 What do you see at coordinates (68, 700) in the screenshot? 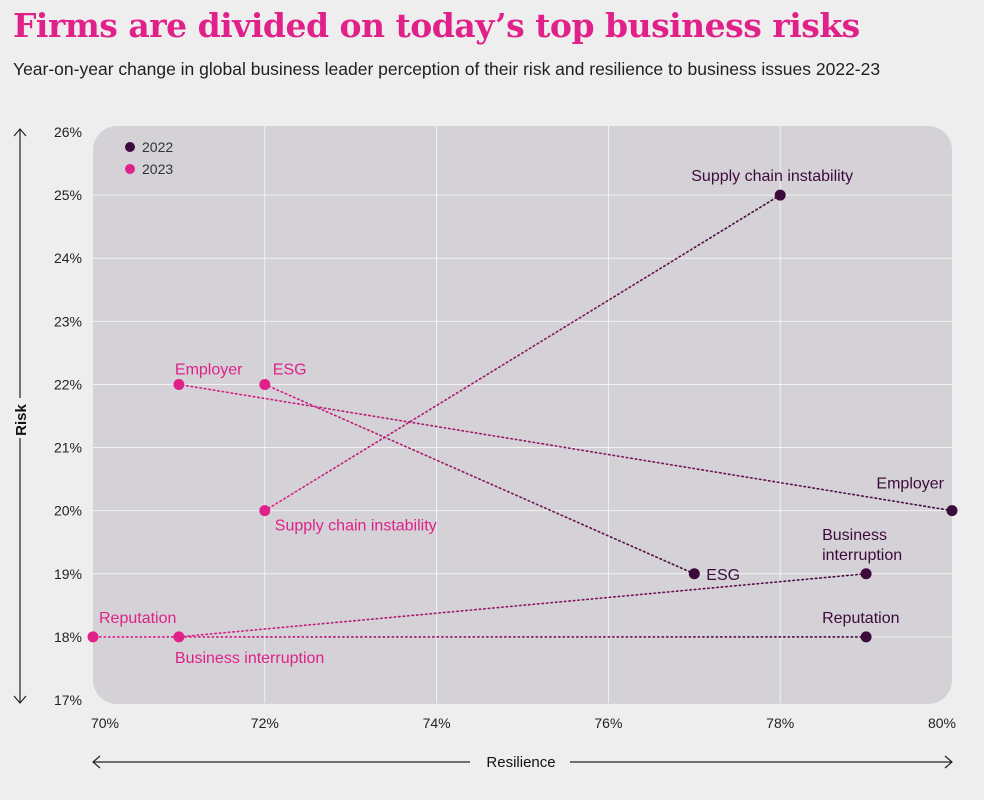
I see `y-tick-label: 17%` at bounding box center [68, 700].